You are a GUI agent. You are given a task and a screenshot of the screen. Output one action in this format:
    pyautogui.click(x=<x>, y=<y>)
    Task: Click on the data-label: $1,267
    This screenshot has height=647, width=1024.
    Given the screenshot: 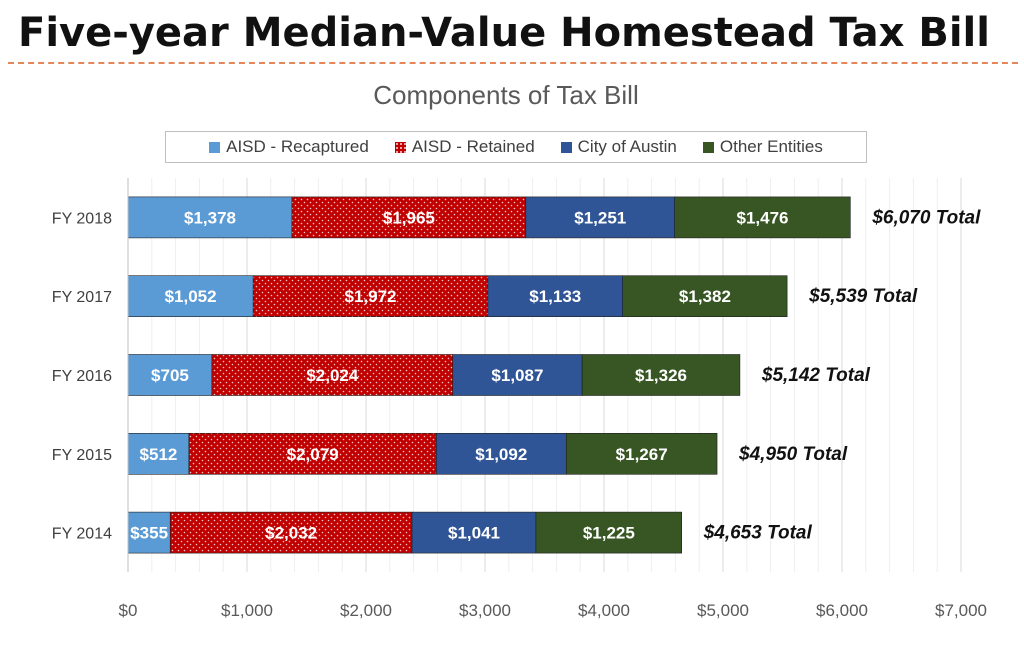 What is the action you would take?
    pyautogui.click(x=642, y=454)
    